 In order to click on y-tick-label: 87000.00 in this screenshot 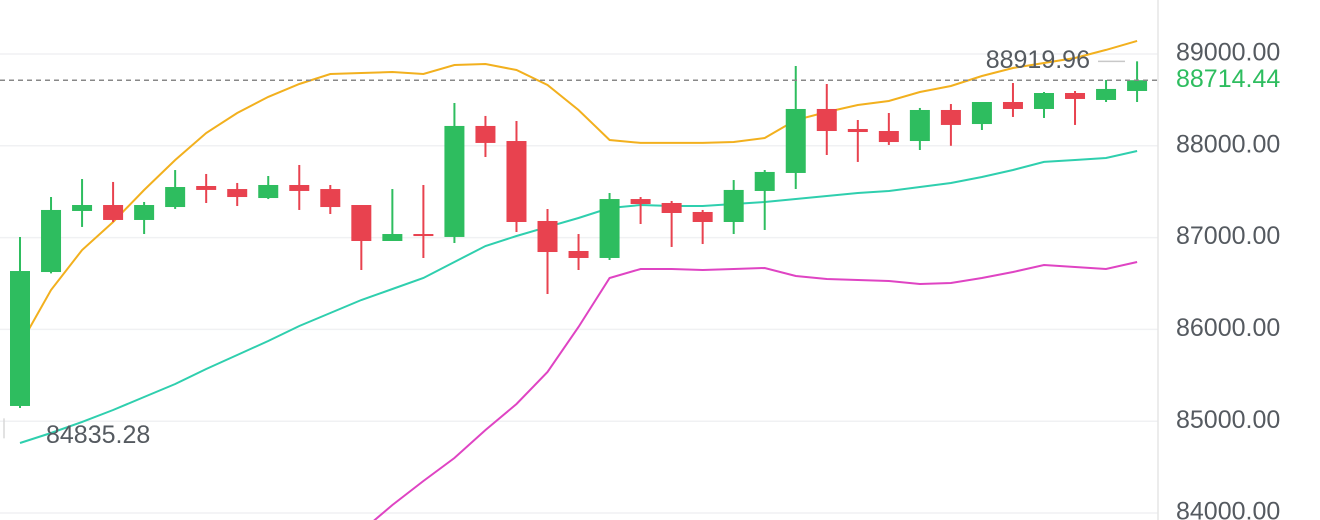, I will do `click(1228, 236)`.